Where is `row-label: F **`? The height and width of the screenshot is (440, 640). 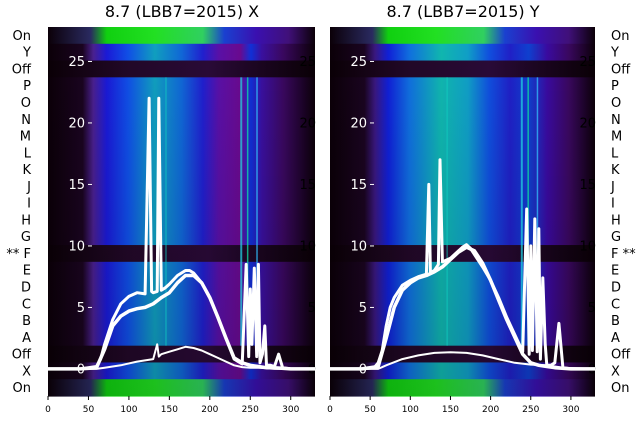
row-label: F ** is located at coordinates (623, 254).